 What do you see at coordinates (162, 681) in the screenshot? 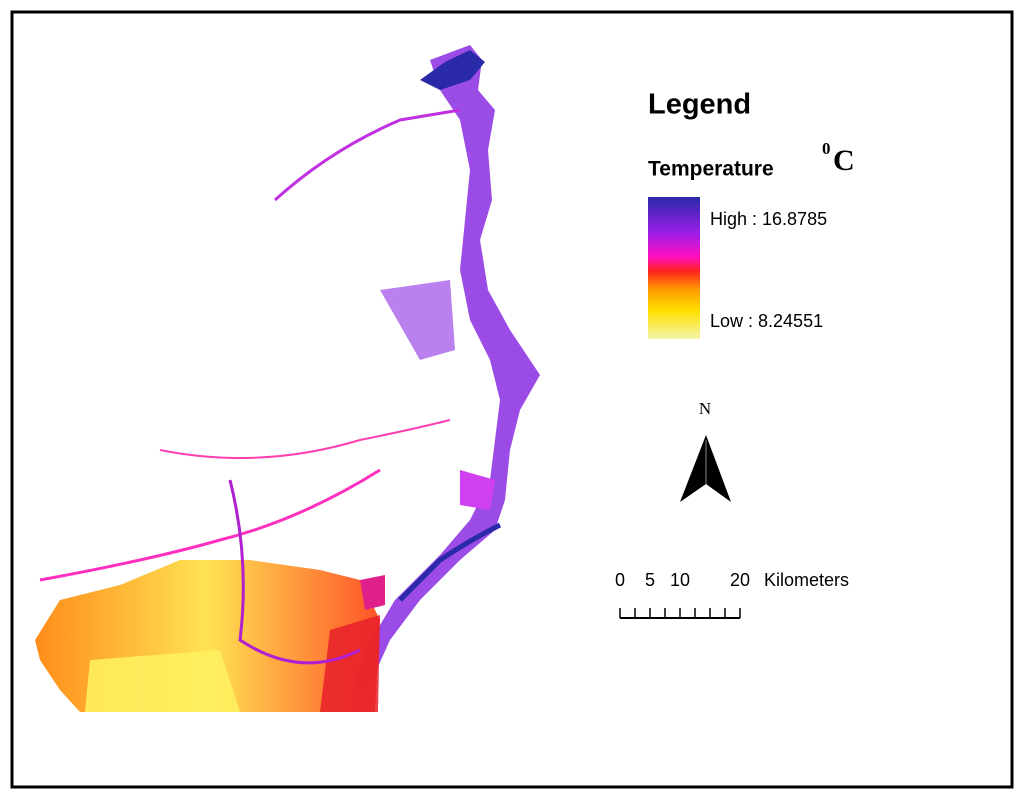
I see `cool-area` at bounding box center [162, 681].